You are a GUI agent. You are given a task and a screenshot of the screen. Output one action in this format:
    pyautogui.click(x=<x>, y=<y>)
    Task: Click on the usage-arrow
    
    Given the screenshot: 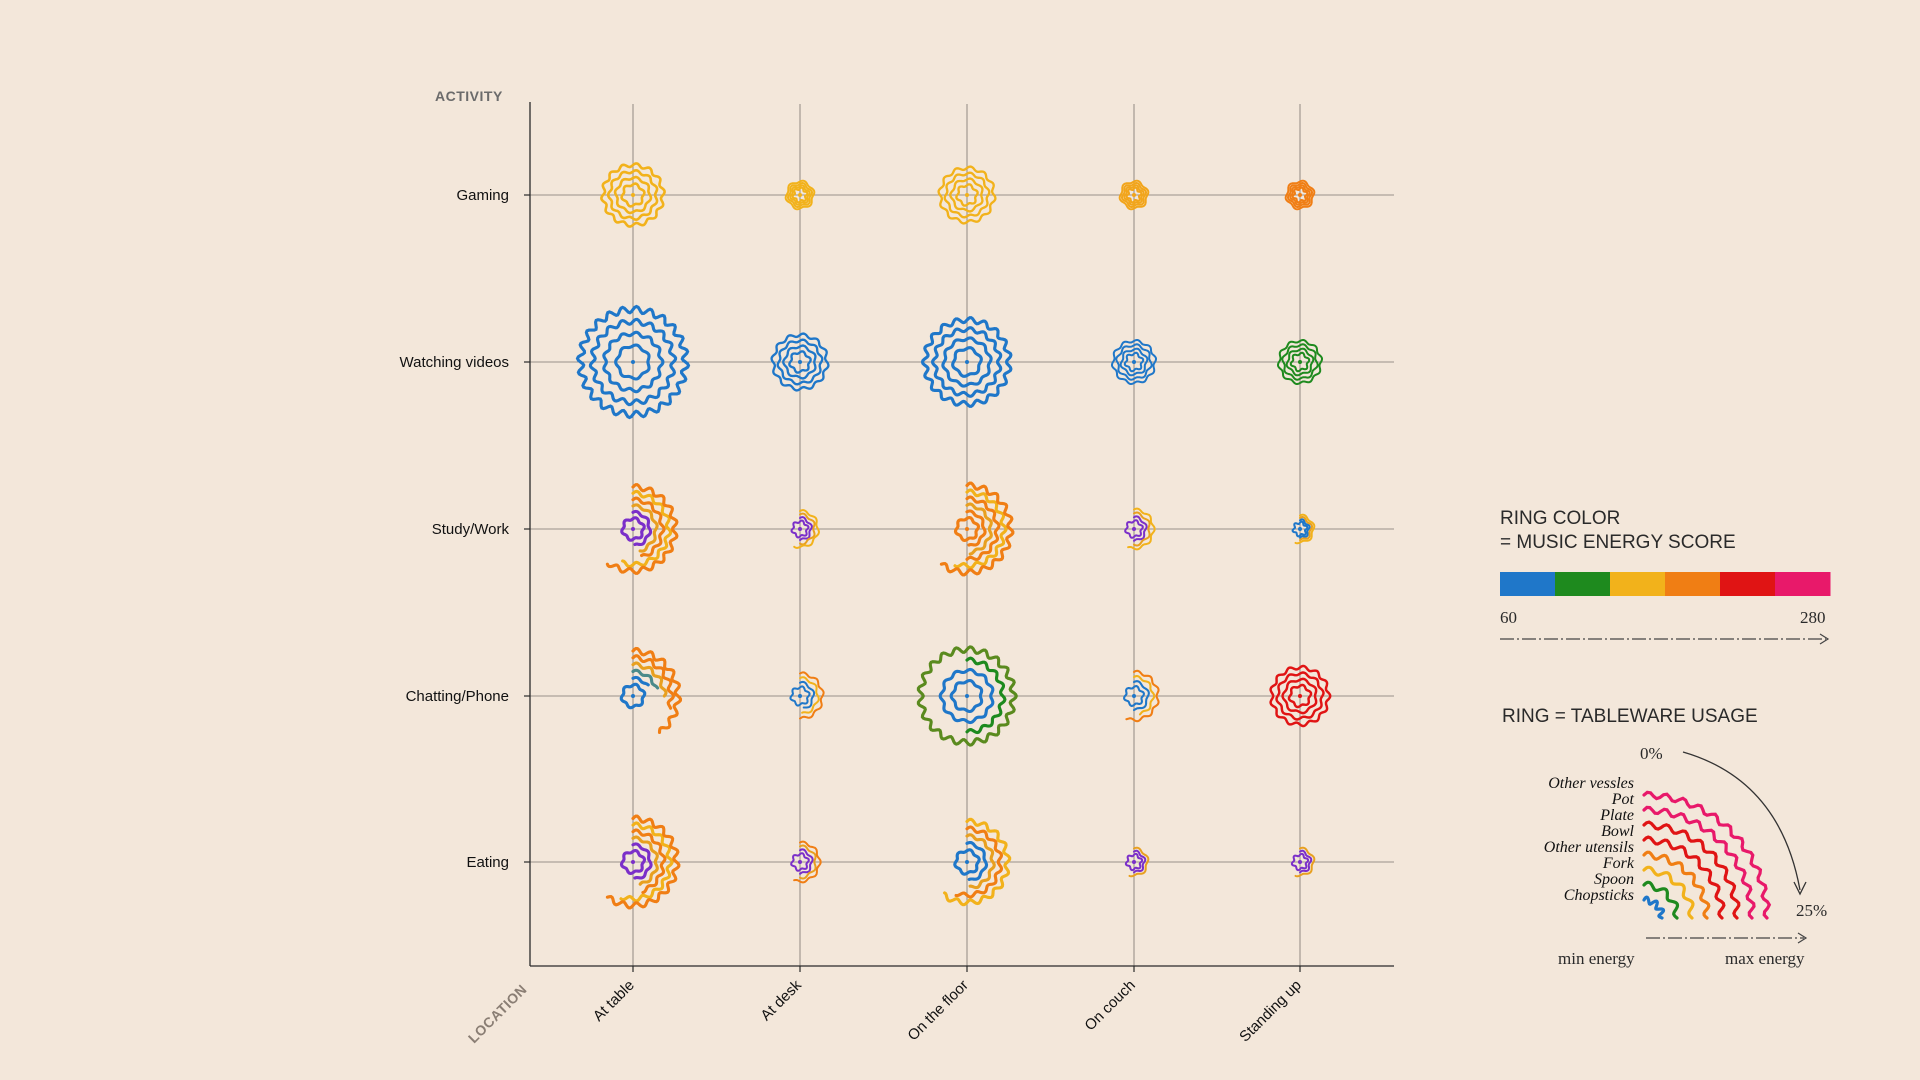 What is the action you would take?
    pyautogui.click(x=1741, y=821)
    